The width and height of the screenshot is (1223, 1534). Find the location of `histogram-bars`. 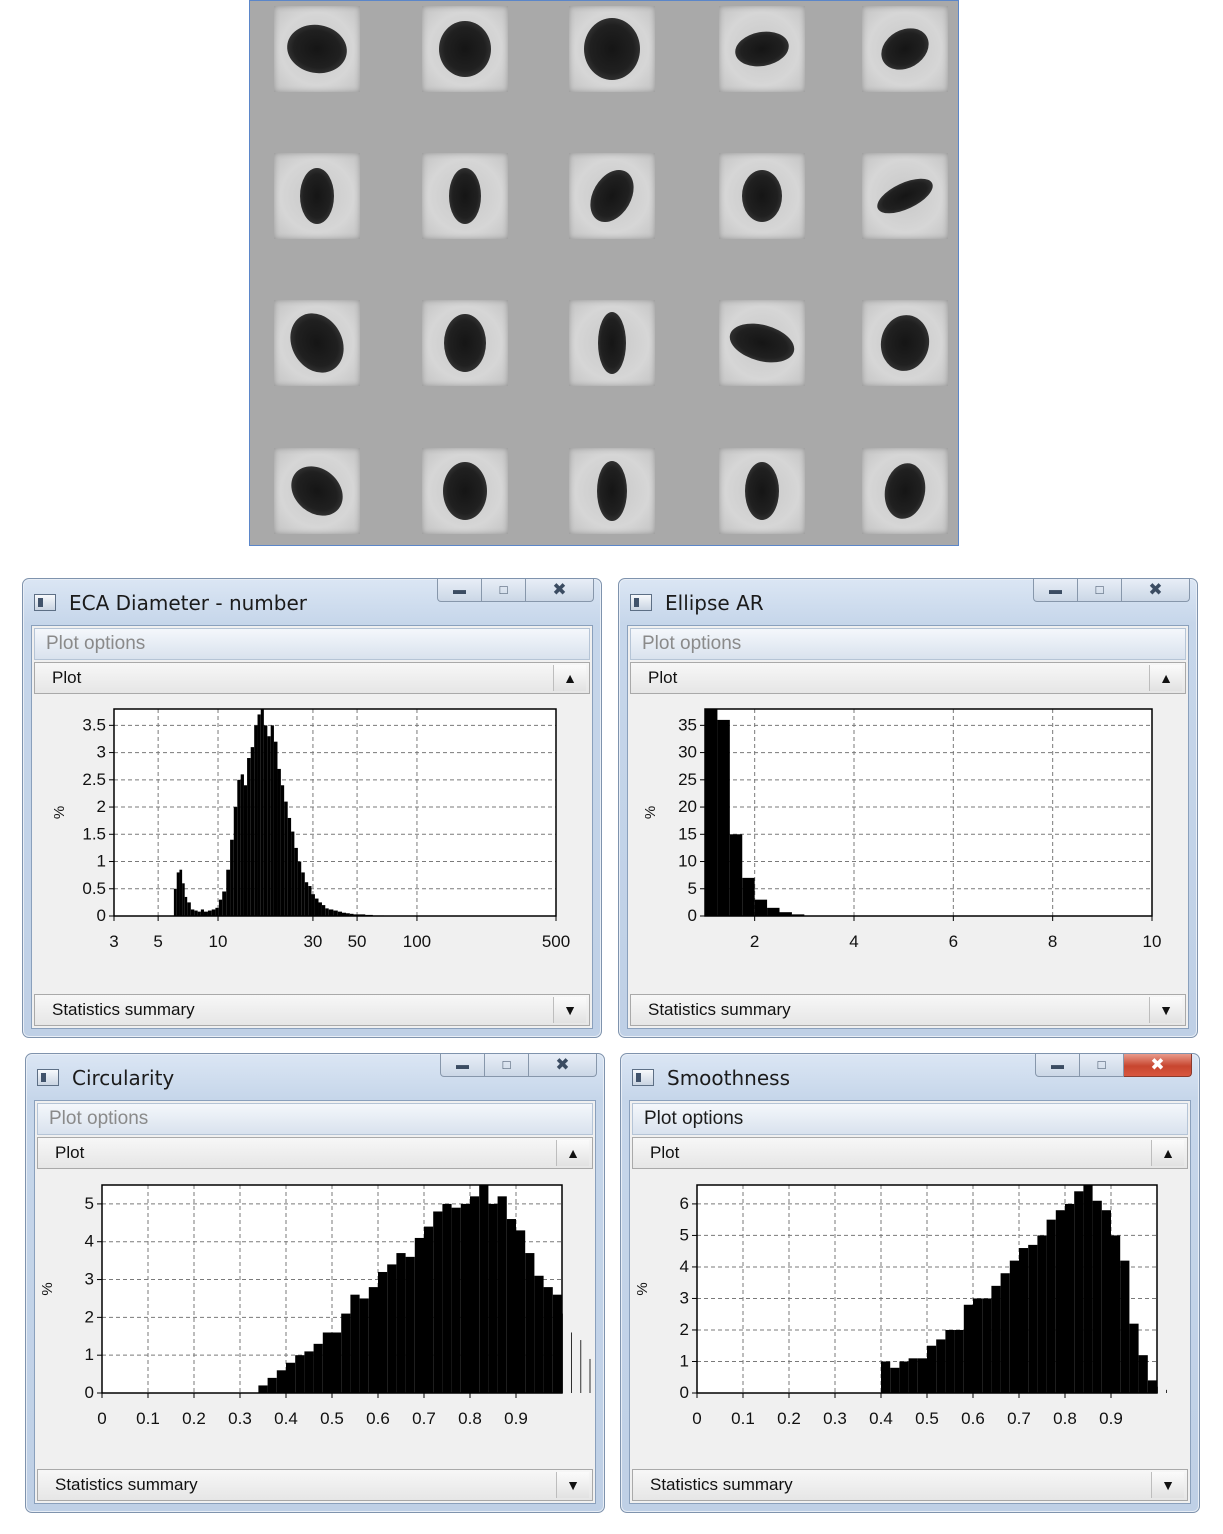

histogram-bars is located at coordinates (429, 1289).